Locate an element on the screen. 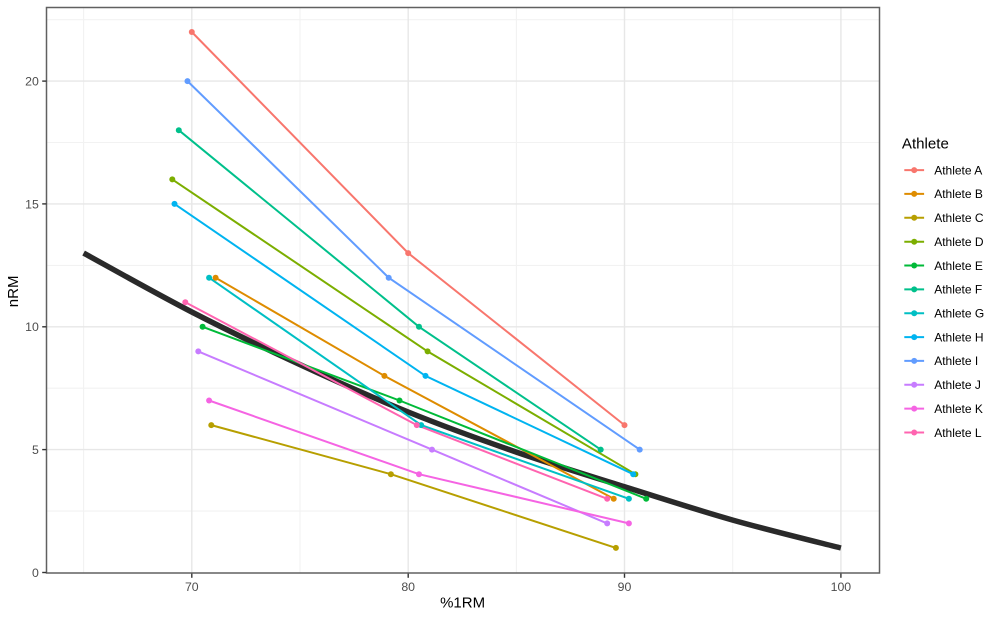 This screenshot has width=1000, height=618. svg-text: 70 is located at coordinates (192, 587).